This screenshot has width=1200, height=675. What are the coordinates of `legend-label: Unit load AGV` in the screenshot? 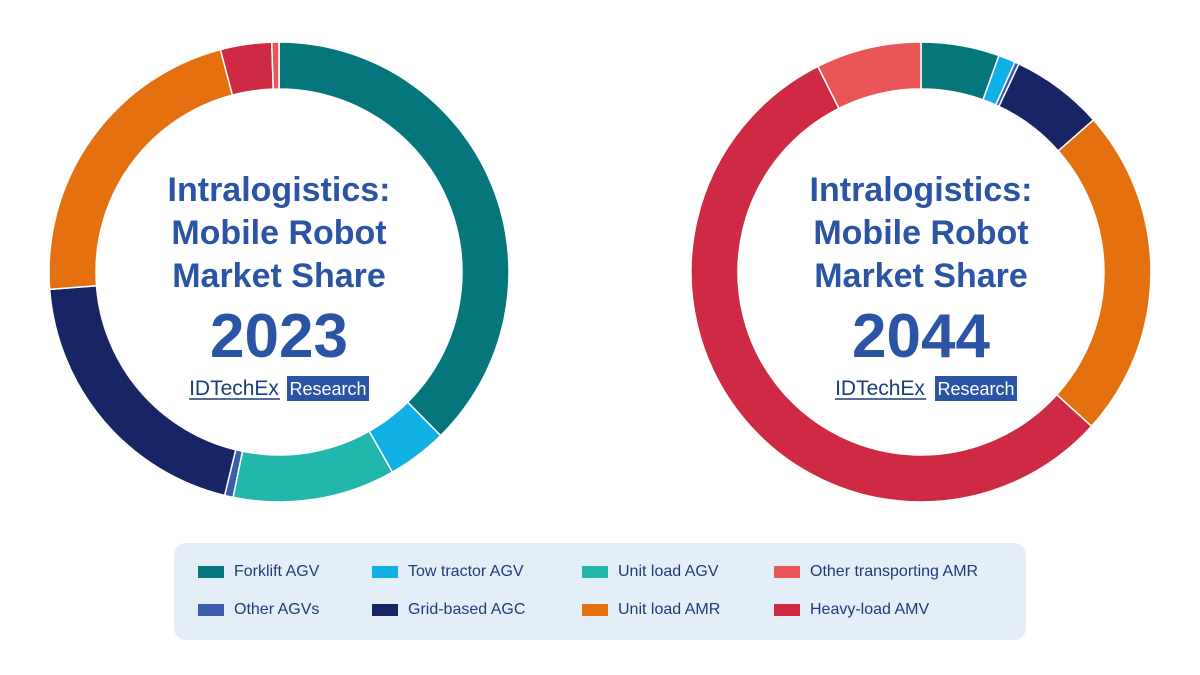 It's located at (668, 571).